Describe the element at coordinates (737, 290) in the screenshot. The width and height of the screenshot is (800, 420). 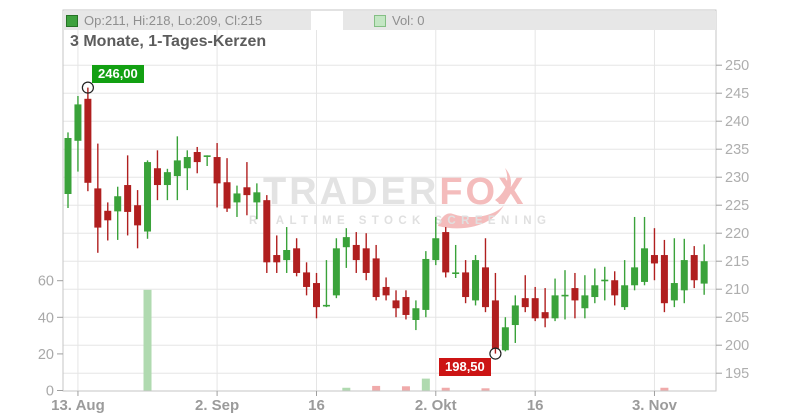
I see `price-tick-label: 210` at that location.